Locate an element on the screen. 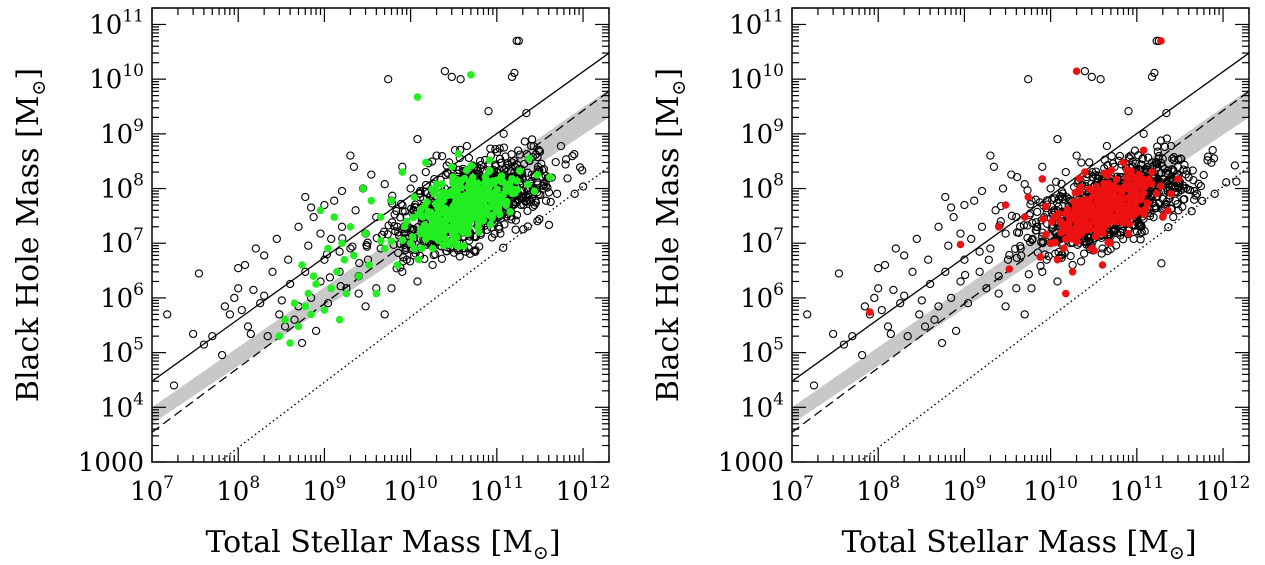 This screenshot has height=565, width=1265. x-tick-label: 109 is located at coordinates (964, 490).